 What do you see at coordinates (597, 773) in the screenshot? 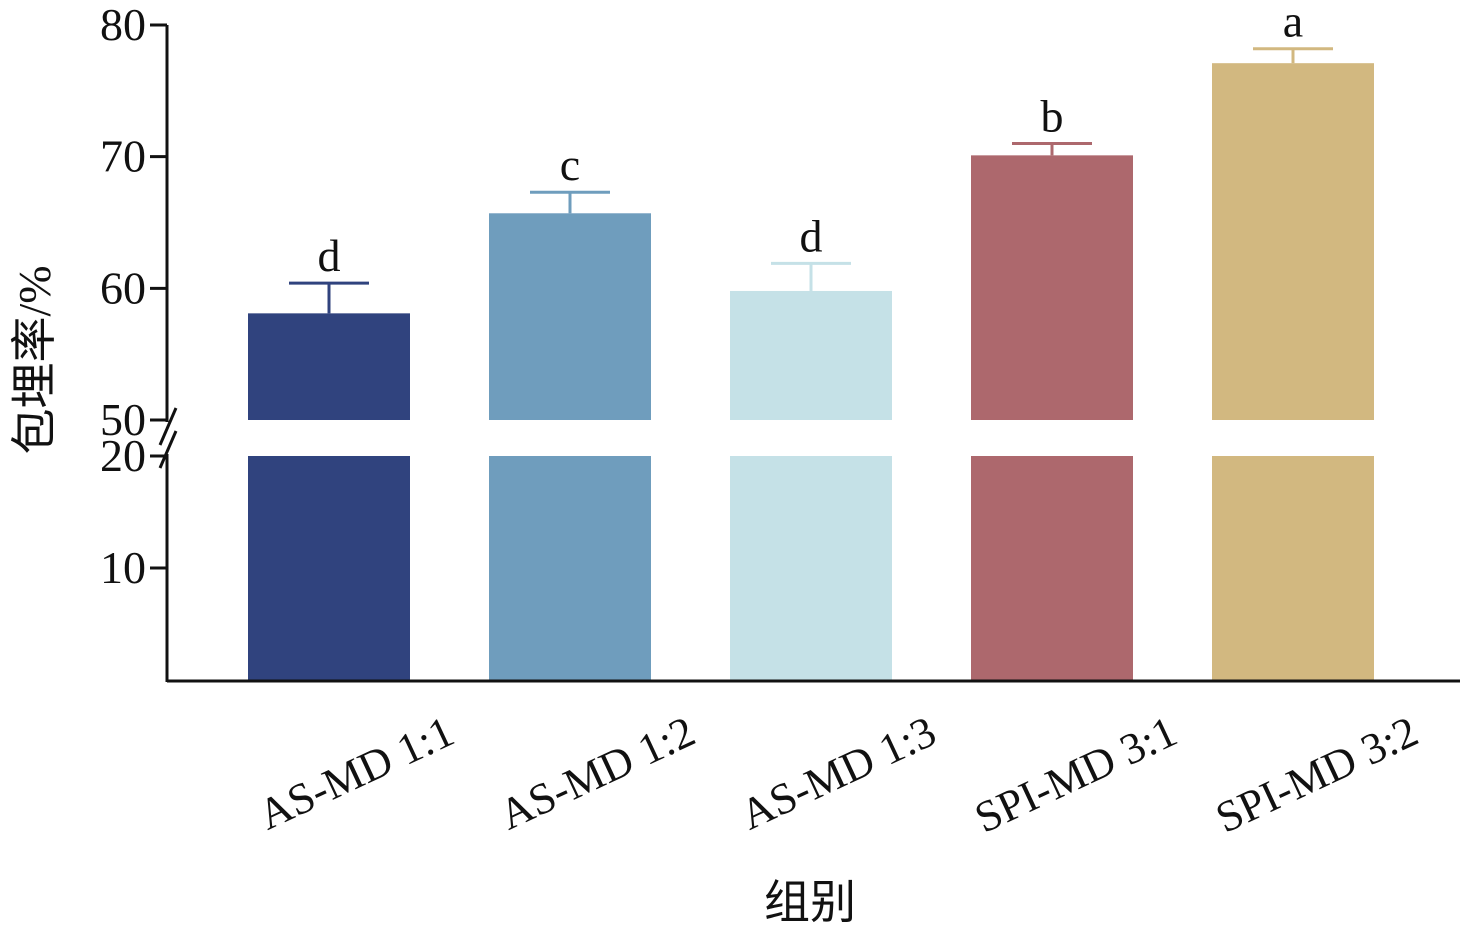
I see `x-tick-label: AS-MD 1:2` at bounding box center [597, 773].